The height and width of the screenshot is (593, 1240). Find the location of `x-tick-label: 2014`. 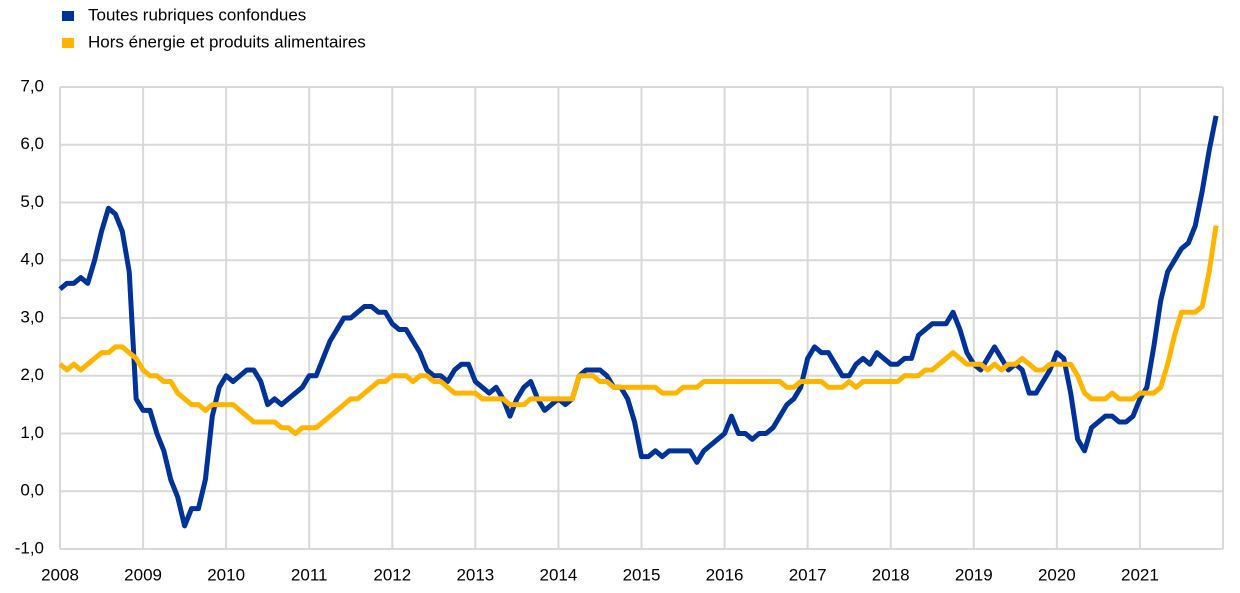

x-tick-label: 2014 is located at coordinates (559, 574).